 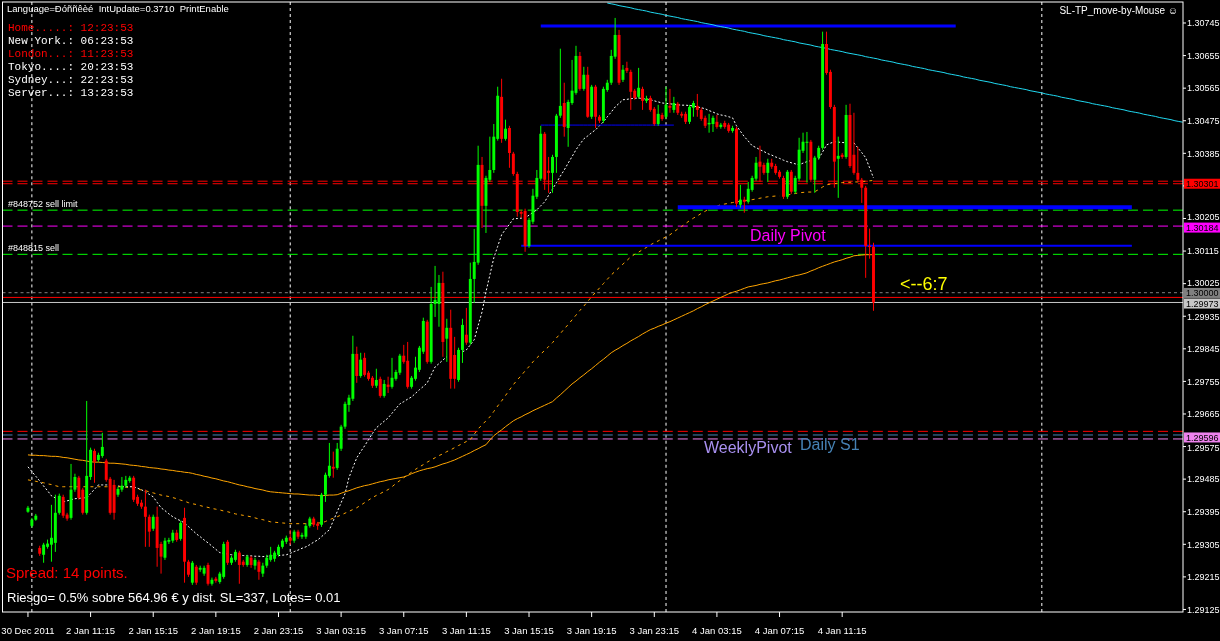 What do you see at coordinates (748, 447) in the screenshot?
I see `annotation: WeeklyPivot` at bounding box center [748, 447].